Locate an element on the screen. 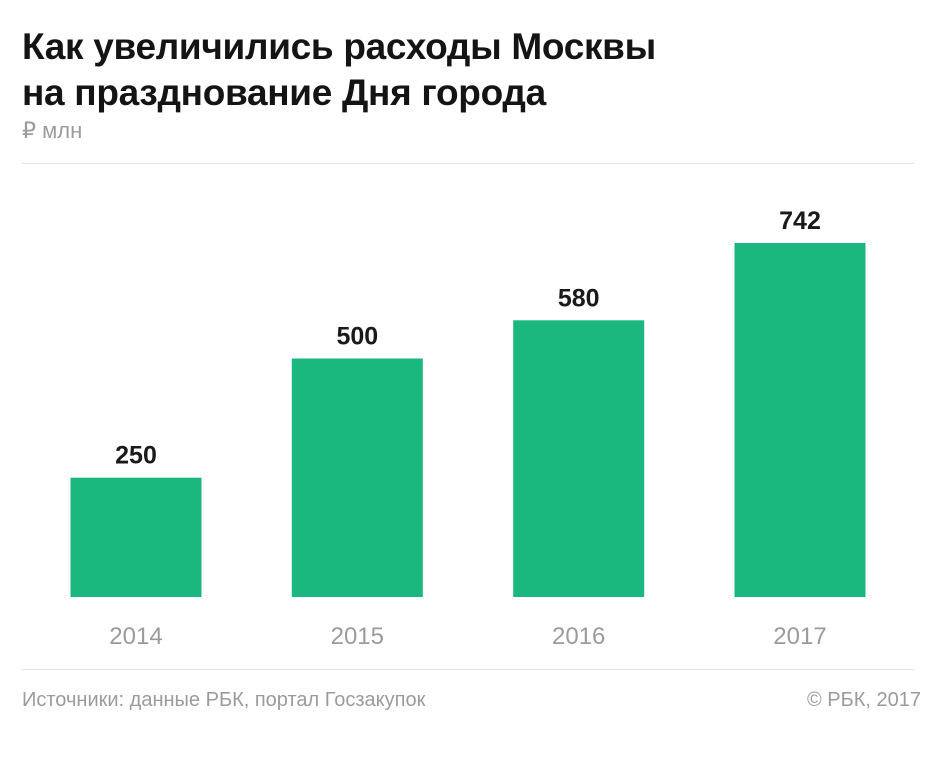  bar-2014 is located at coordinates (136, 537).